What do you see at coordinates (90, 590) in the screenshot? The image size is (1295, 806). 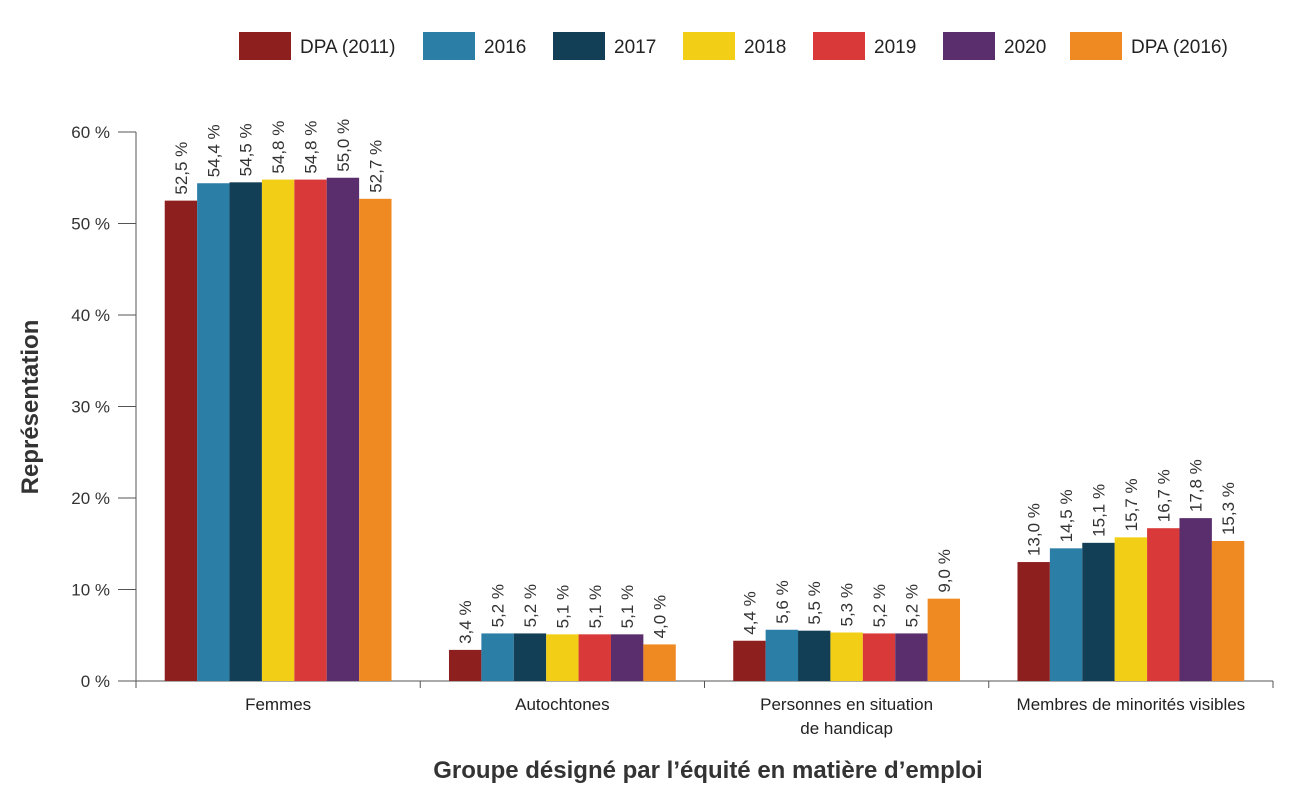 I see `y-tick-label: 10 %` at bounding box center [90, 590].